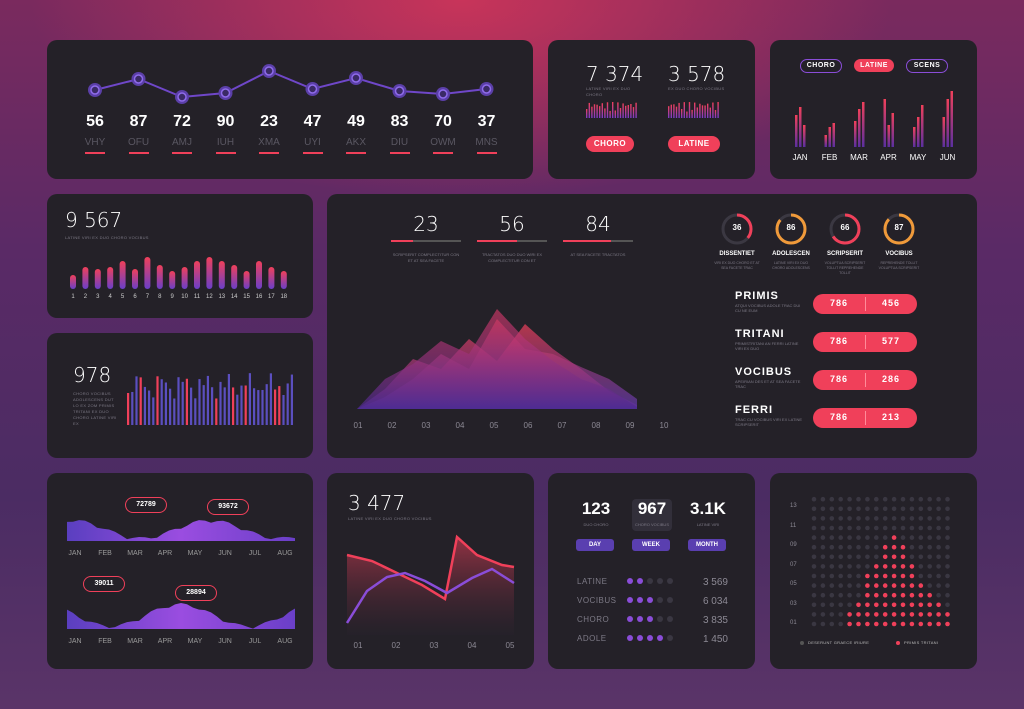 Image resolution: width=1024 pixels, height=709 pixels. What do you see at coordinates (225, 553) in the screenshot?
I see `wave-month-label-top: JUN` at bounding box center [225, 553].